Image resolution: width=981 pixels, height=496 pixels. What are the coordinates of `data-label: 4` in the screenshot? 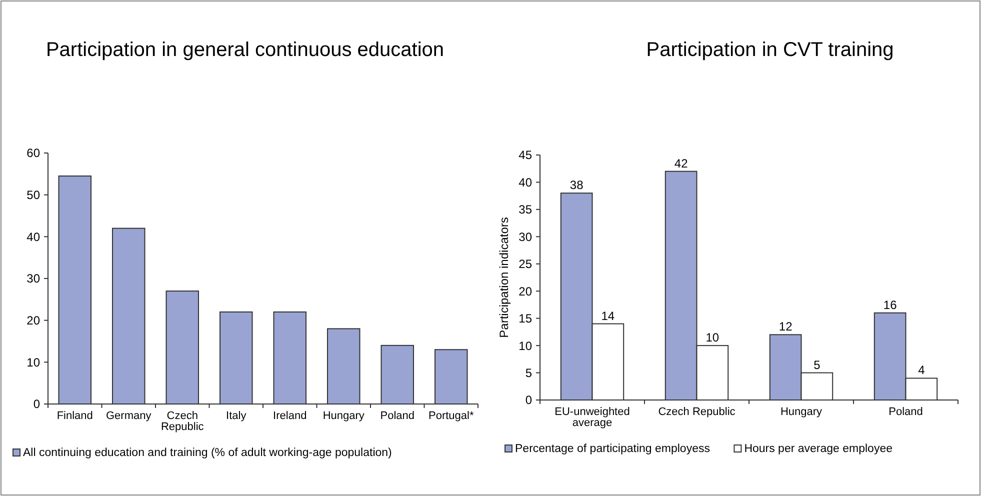 It's located at (922, 370).